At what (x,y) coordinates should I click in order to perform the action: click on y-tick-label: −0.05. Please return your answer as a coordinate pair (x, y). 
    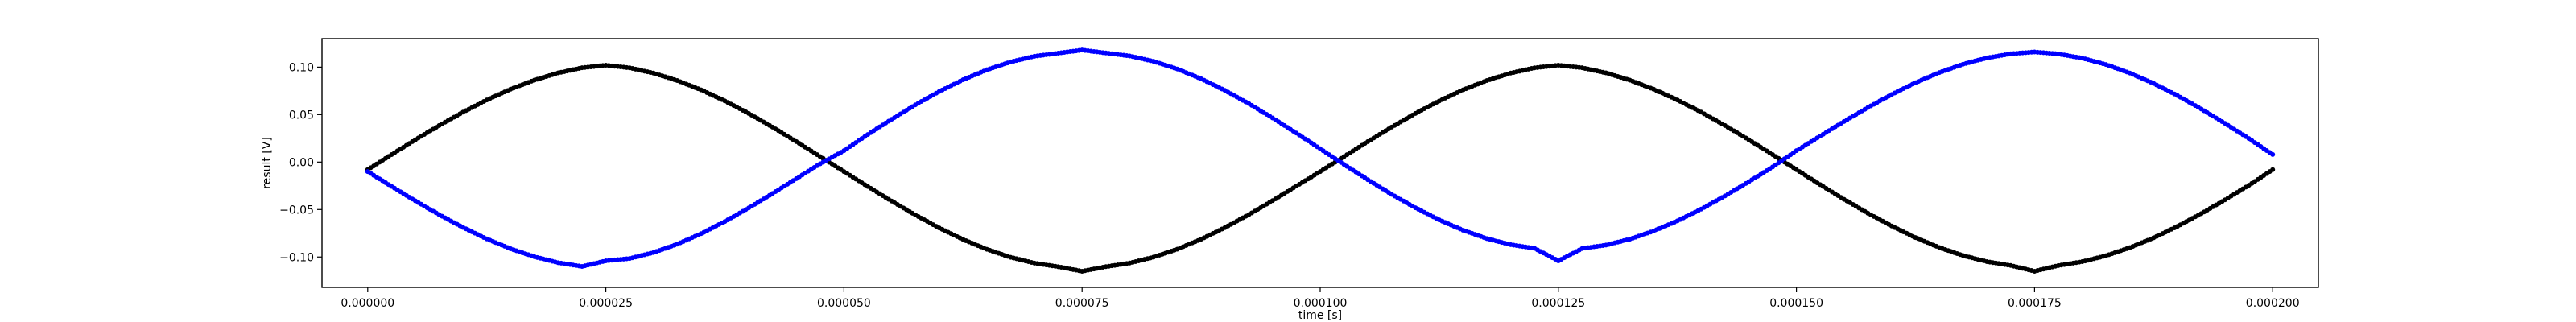
    Looking at the image, I should click on (296, 211).